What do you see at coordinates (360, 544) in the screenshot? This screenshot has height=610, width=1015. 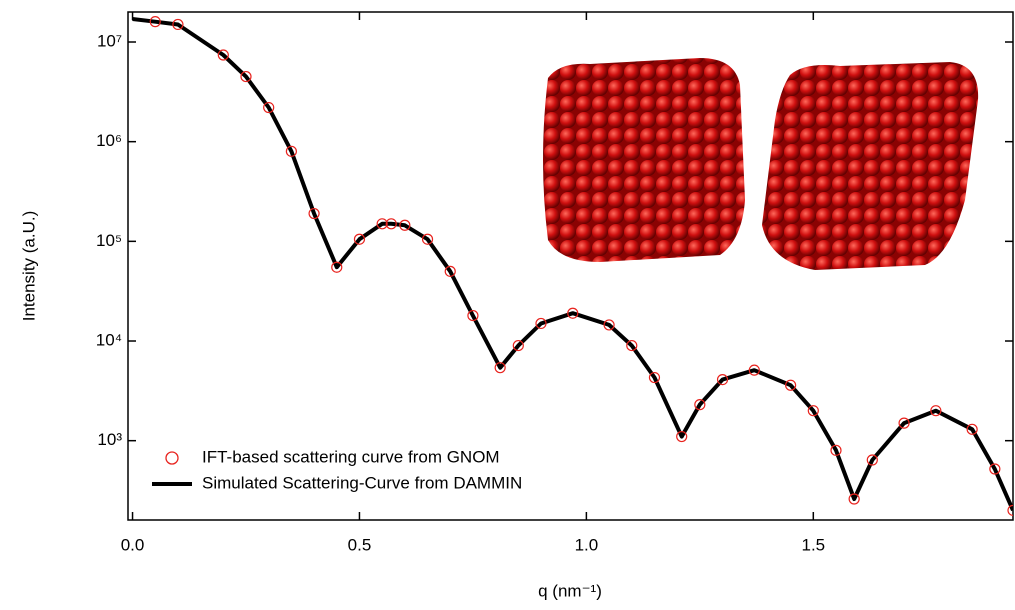 I see `x-tick-label: 0.5` at bounding box center [360, 544].